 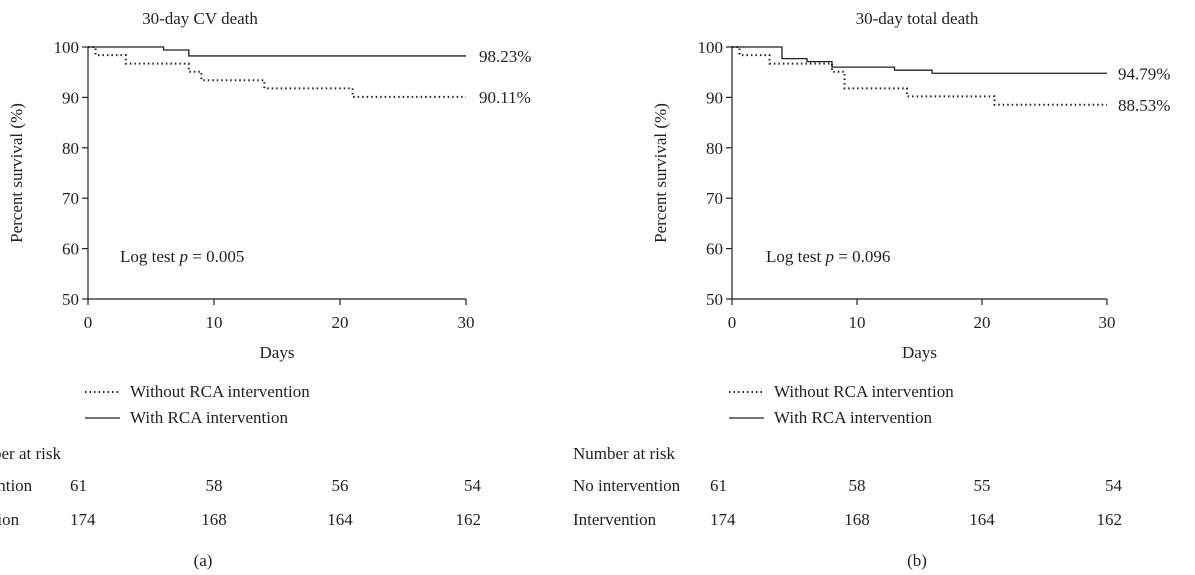 What do you see at coordinates (340, 485) in the screenshot?
I see `risk-value: 56` at bounding box center [340, 485].